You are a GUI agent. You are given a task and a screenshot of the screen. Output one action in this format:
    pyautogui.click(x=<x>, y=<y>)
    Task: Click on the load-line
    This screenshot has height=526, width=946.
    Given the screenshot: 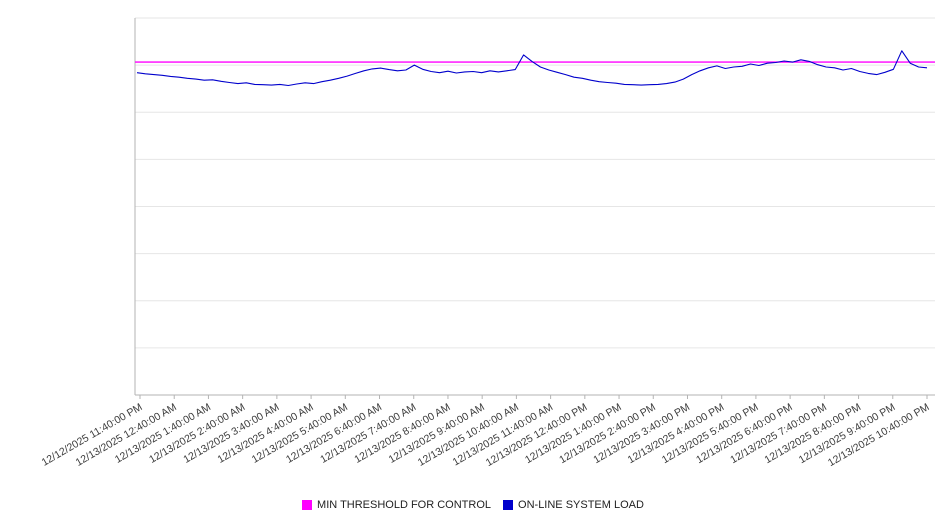 What is the action you would take?
    pyautogui.click(x=532, y=68)
    